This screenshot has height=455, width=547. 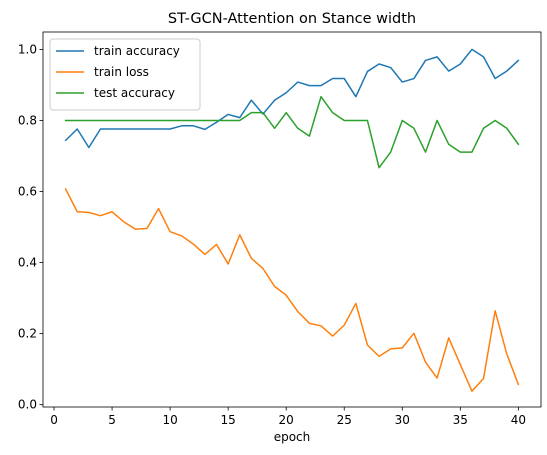 I want to click on x-axis-label: epoch, so click(x=292, y=437).